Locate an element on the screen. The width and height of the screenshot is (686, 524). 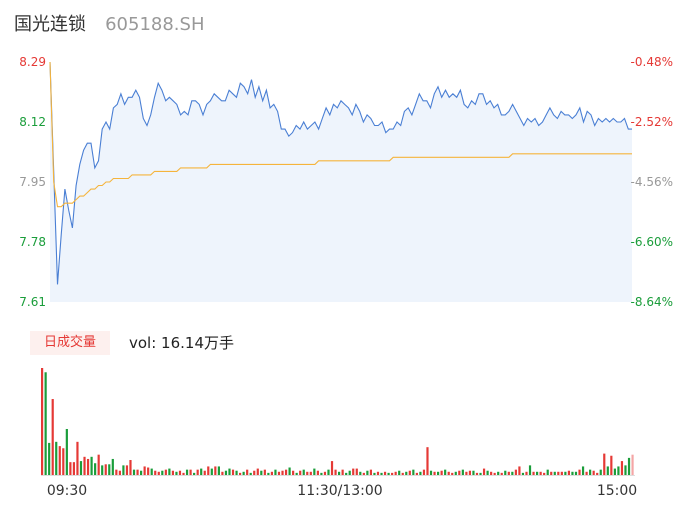
volume-readout: vol: 16.14万手 is located at coordinates (181, 343).